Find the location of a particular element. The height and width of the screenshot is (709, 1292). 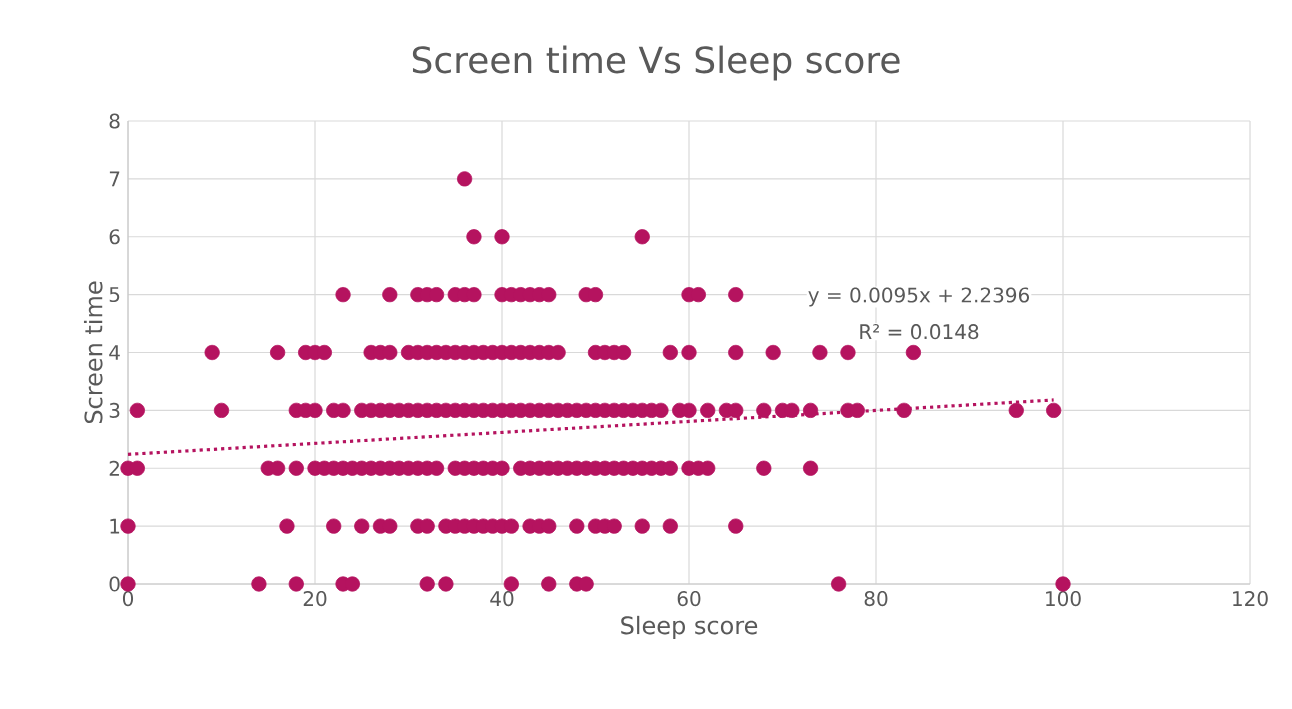

y-tick-label: 5 is located at coordinates (114, 295).